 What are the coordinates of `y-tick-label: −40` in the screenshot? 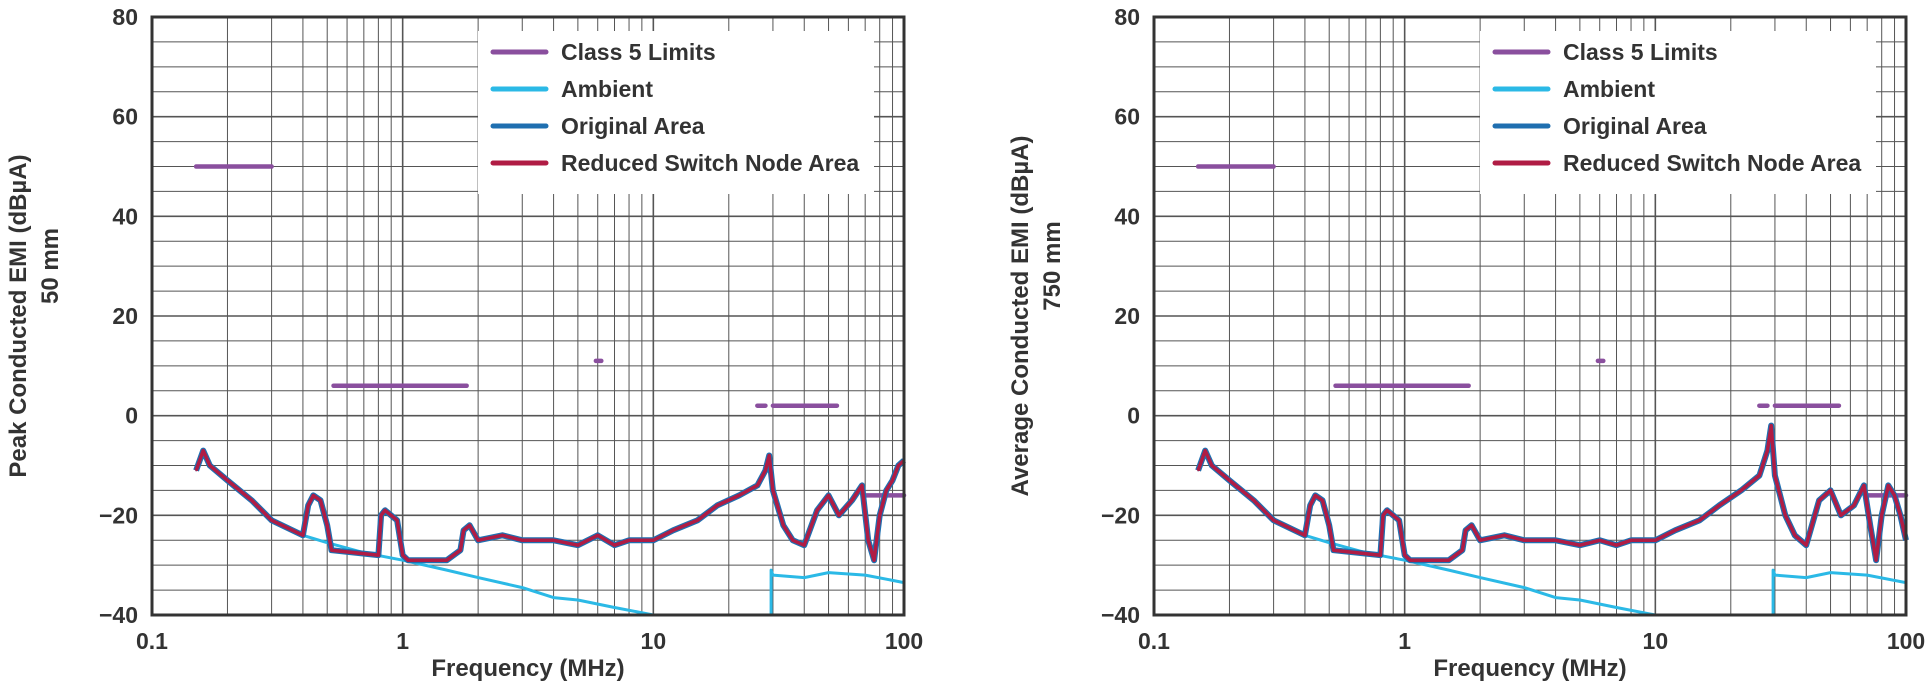 It's located at (118, 615).